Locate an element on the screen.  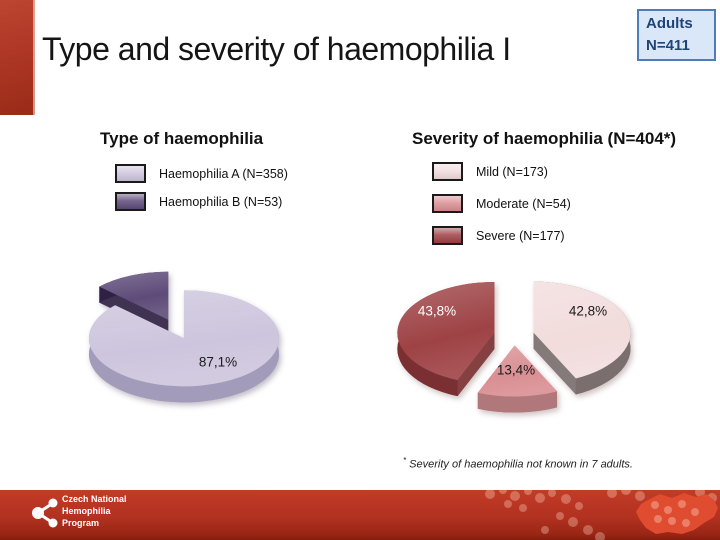
chart-title-type: Type of haemophilia is located at coordinates (182, 138).